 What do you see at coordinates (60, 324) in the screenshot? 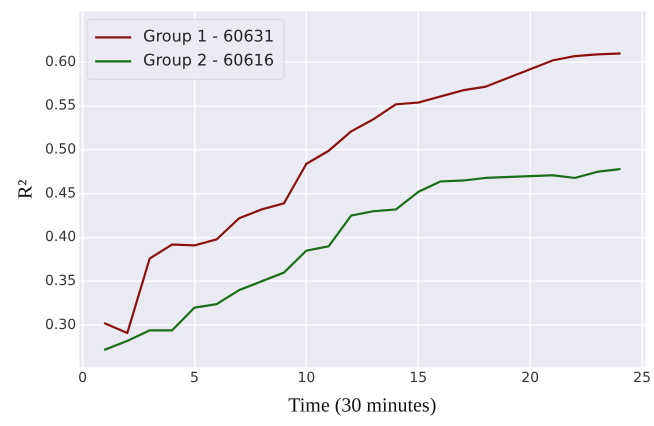
I see `y-tick-label: 0.30` at bounding box center [60, 324].